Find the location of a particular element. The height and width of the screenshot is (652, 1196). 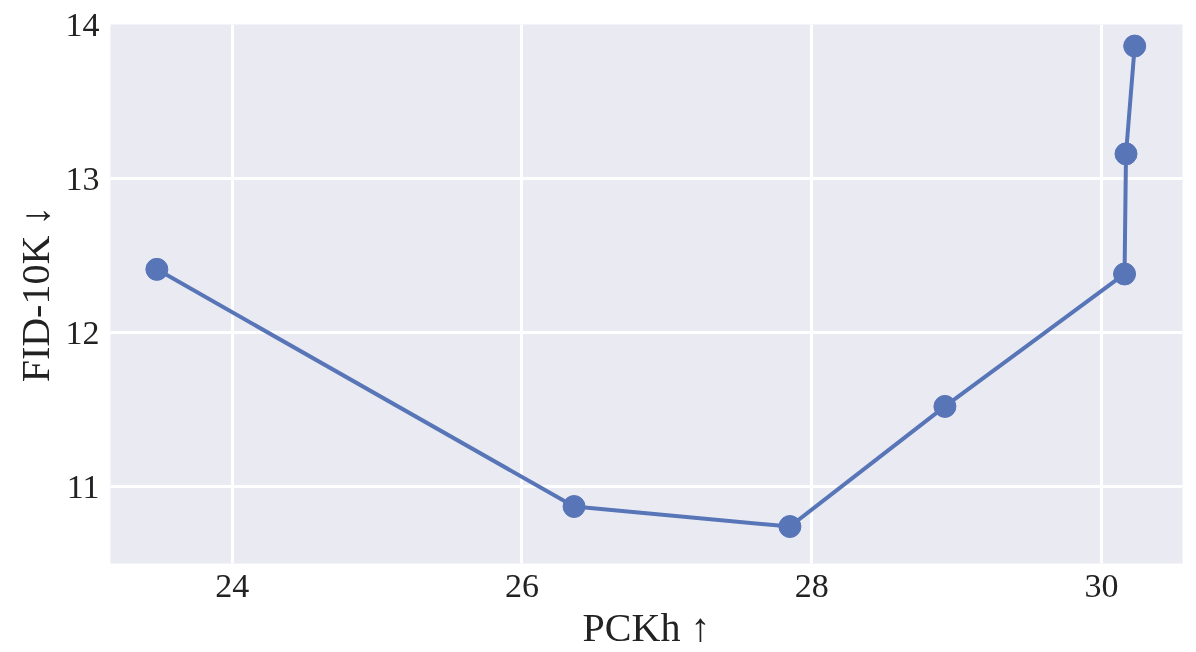

x-tick-label: 30 is located at coordinates (1101, 585).